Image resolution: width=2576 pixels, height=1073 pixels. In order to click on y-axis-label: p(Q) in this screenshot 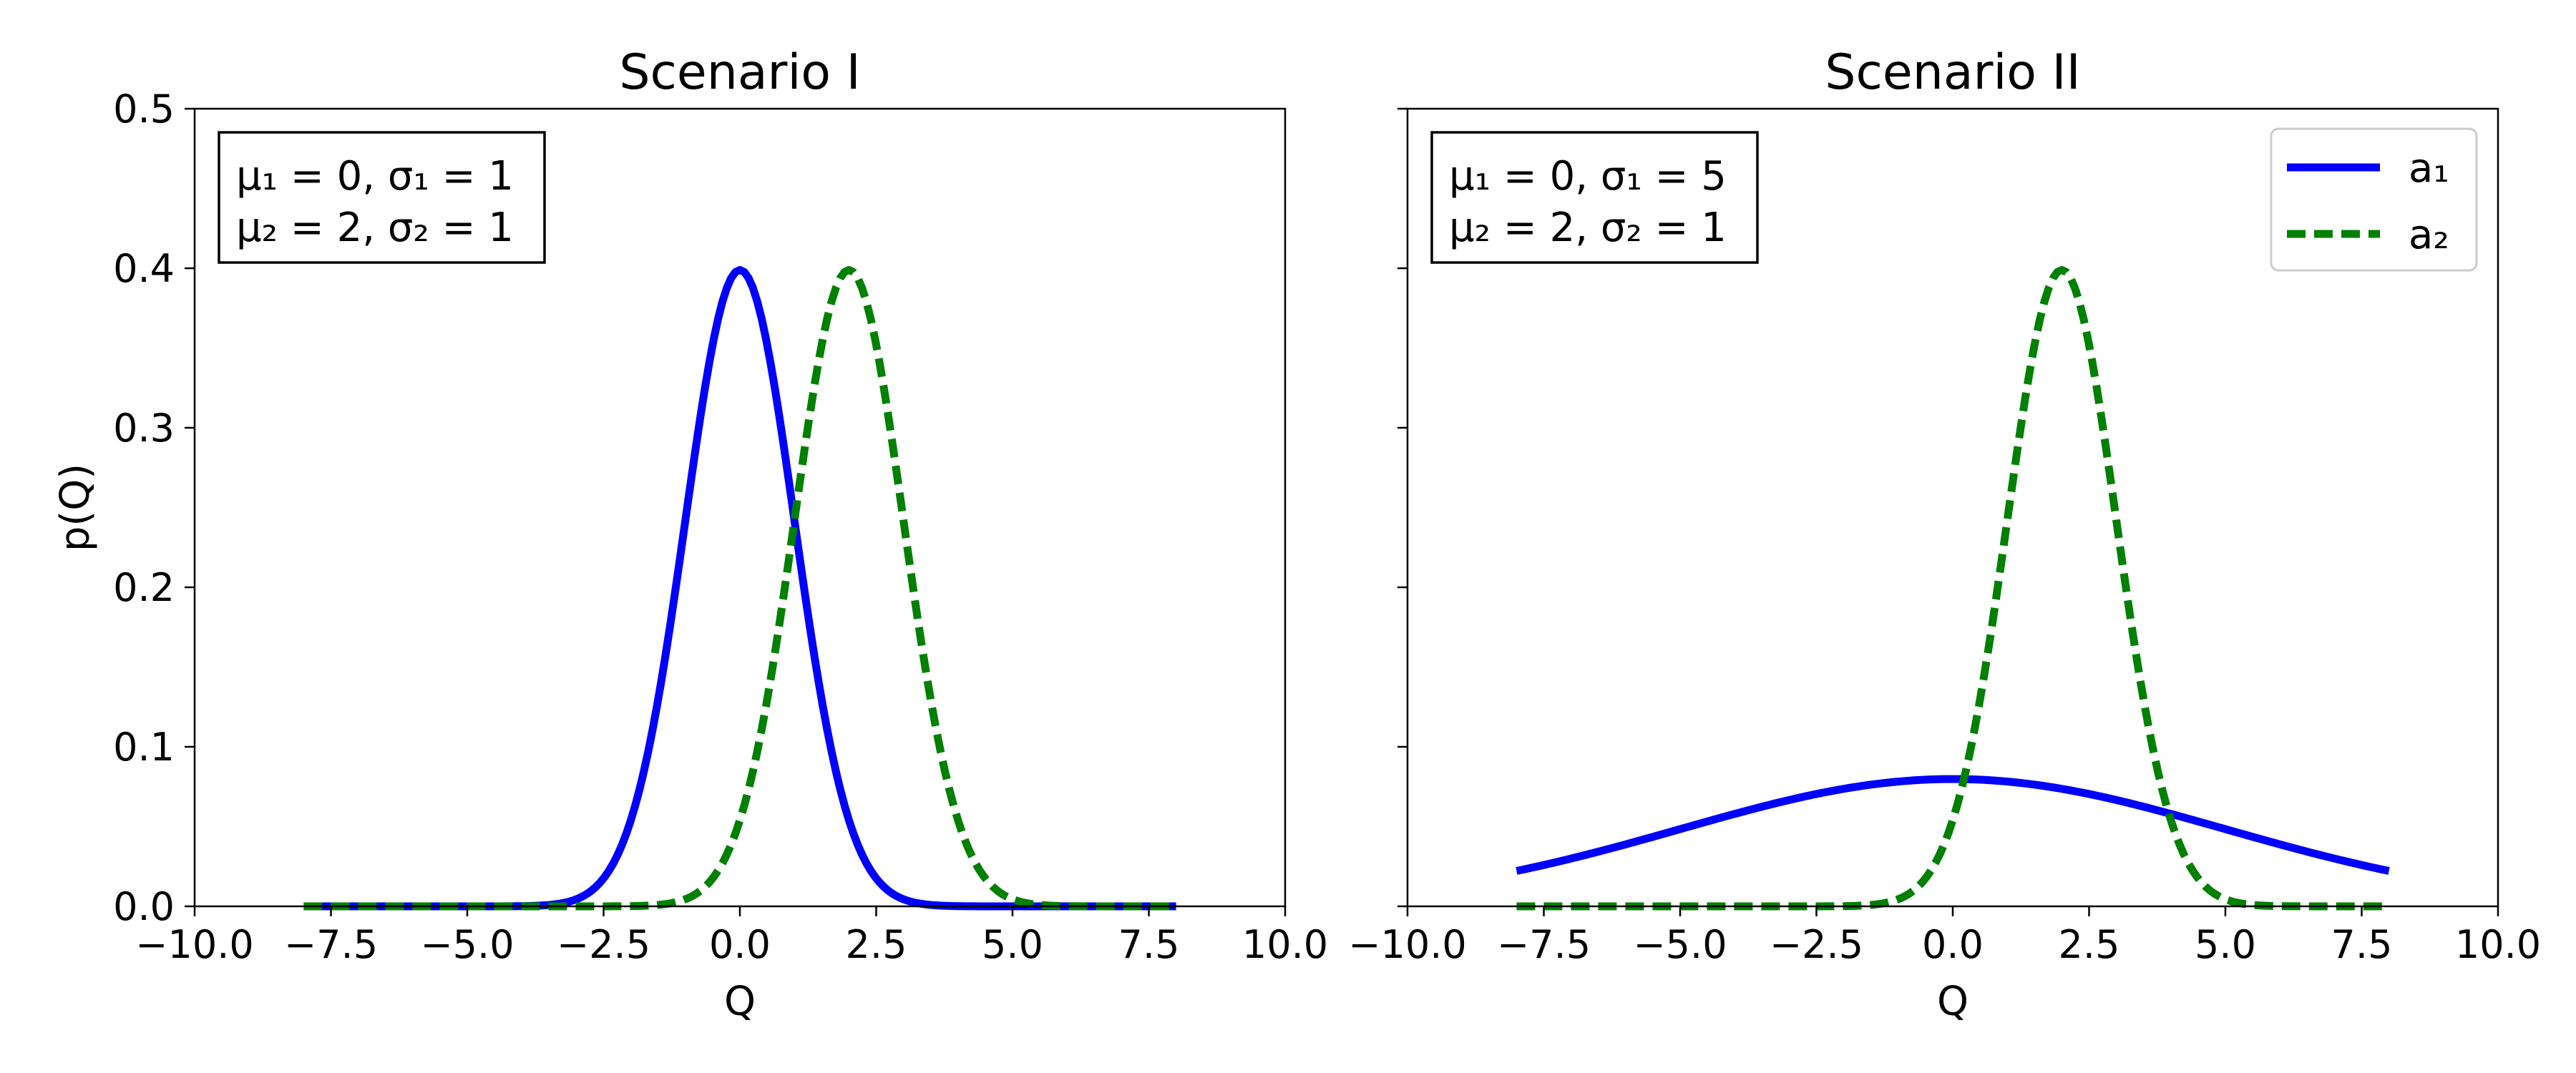, I will do `click(75, 508)`.